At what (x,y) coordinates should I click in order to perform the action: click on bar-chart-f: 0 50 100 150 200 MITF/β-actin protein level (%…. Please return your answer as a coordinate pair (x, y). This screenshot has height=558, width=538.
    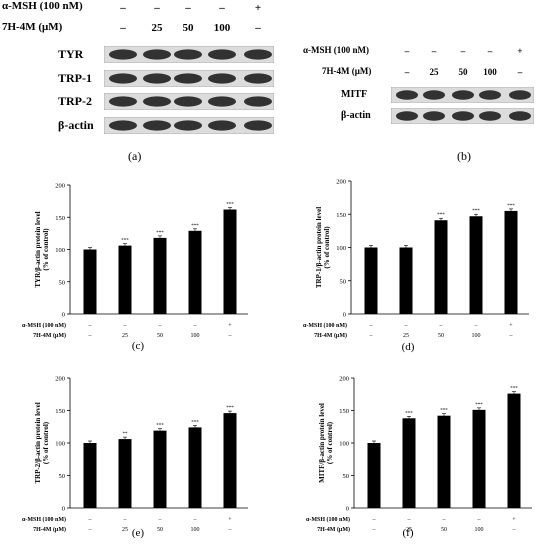
    Looking at the image, I should click on (419, 457).